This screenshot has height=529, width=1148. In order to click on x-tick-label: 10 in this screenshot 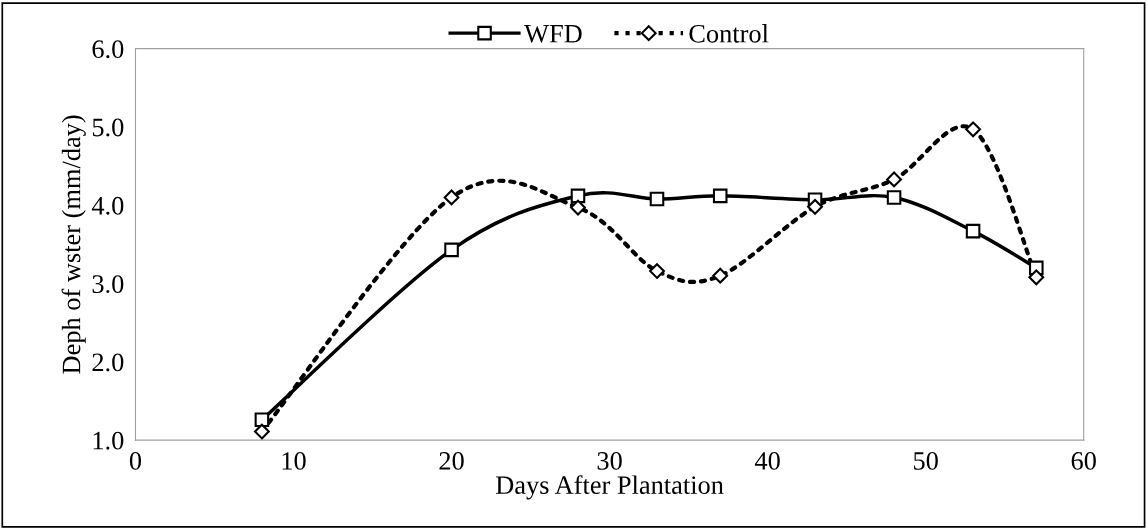, I will do `click(294, 461)`.